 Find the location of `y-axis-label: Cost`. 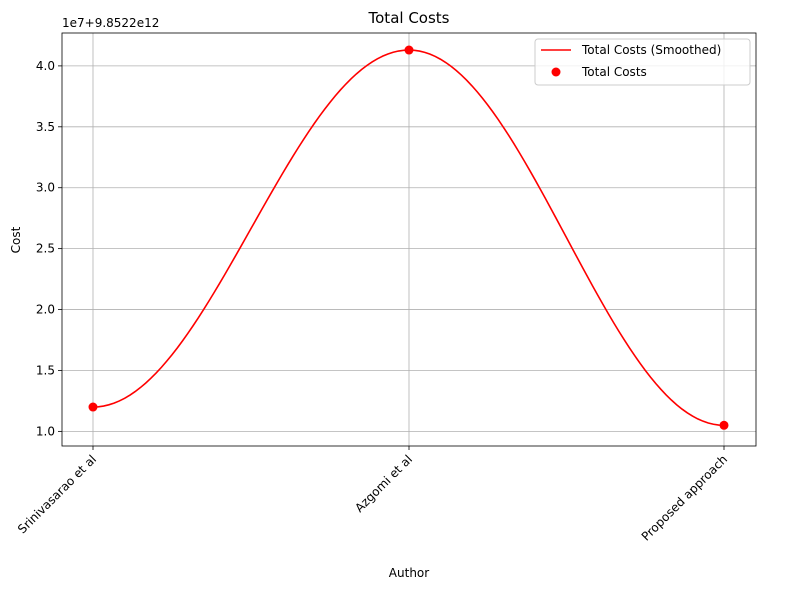

y-axis-label: Cost is located at coordinates (16, 239).